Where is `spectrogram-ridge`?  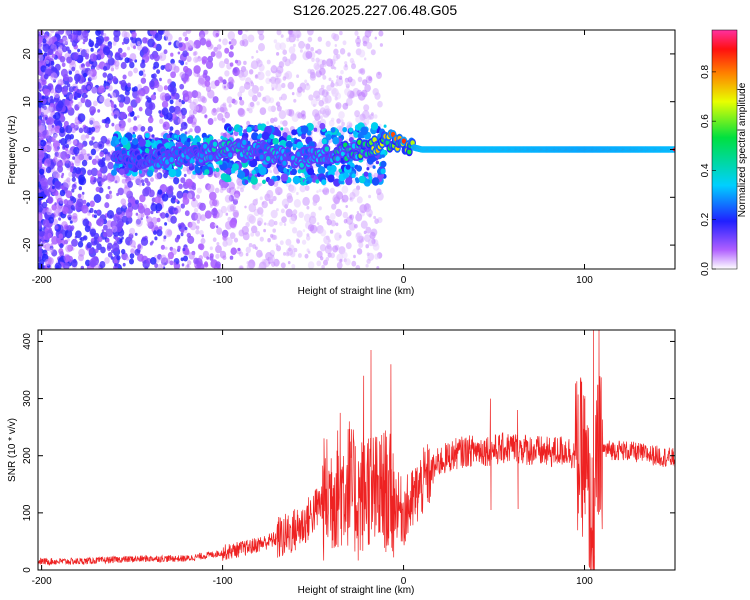 spectrogram-ridge is located at coordinates (244, 142).